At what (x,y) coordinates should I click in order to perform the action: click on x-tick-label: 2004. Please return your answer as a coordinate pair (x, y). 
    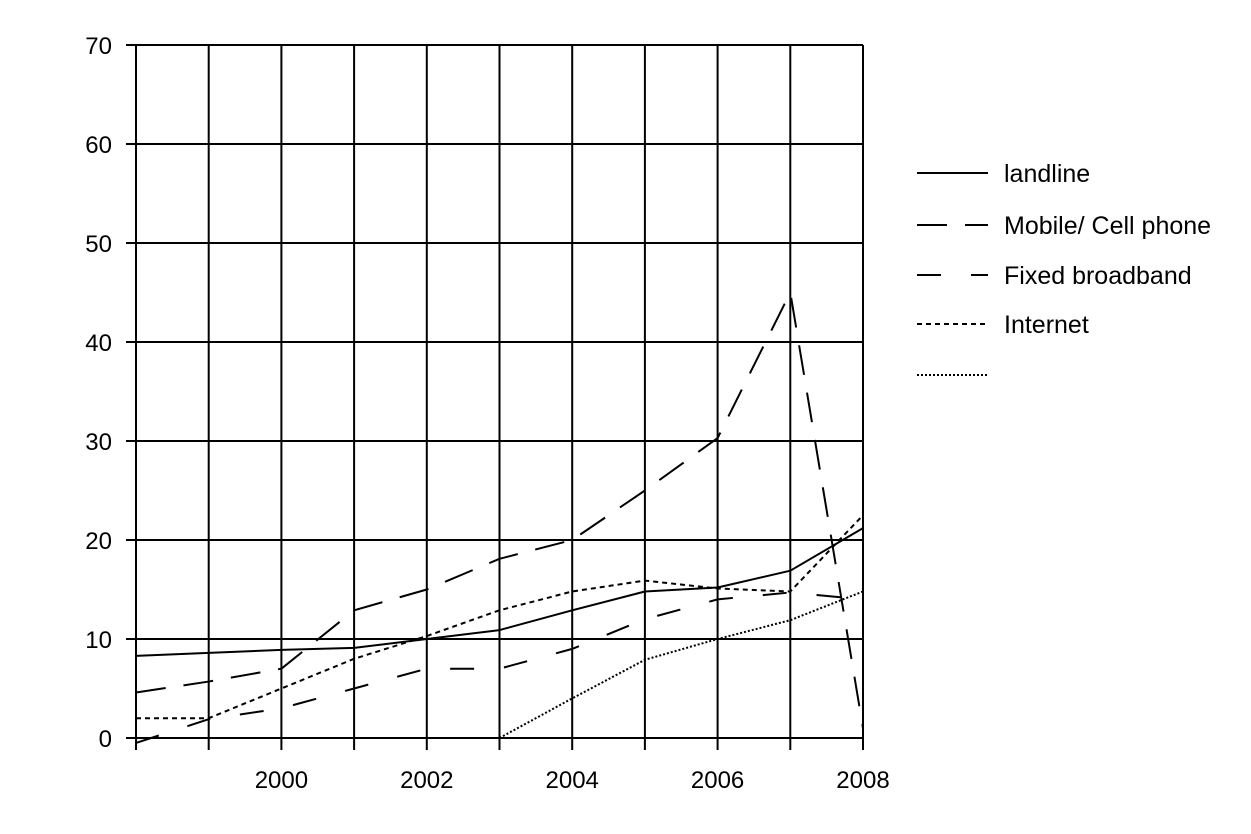
    Looking at the image, I should click on (572, 780).